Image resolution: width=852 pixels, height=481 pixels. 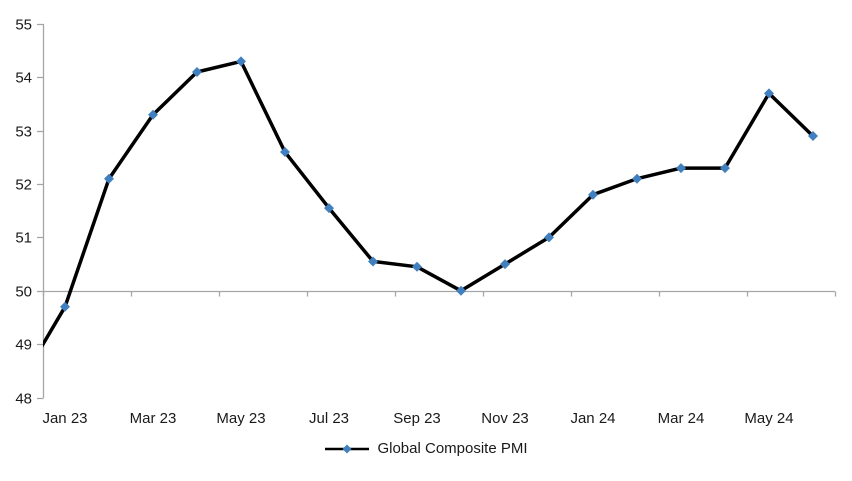 What do you see at coordinates (23, 345) in the screenshot?
I see `y-tick-label: 49` at bounding box center [23, 345].